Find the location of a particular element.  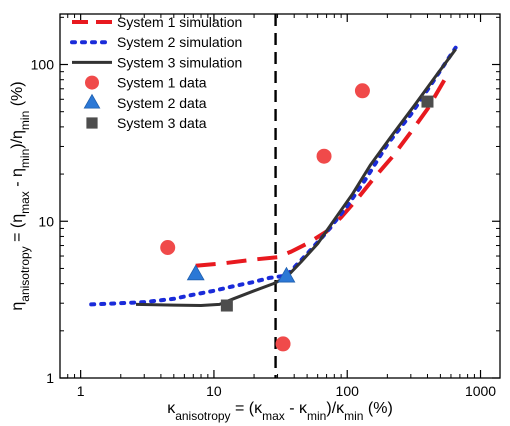

legend-item-system-1-simulation: System 1 simulation is located at coordinates (157, 22).